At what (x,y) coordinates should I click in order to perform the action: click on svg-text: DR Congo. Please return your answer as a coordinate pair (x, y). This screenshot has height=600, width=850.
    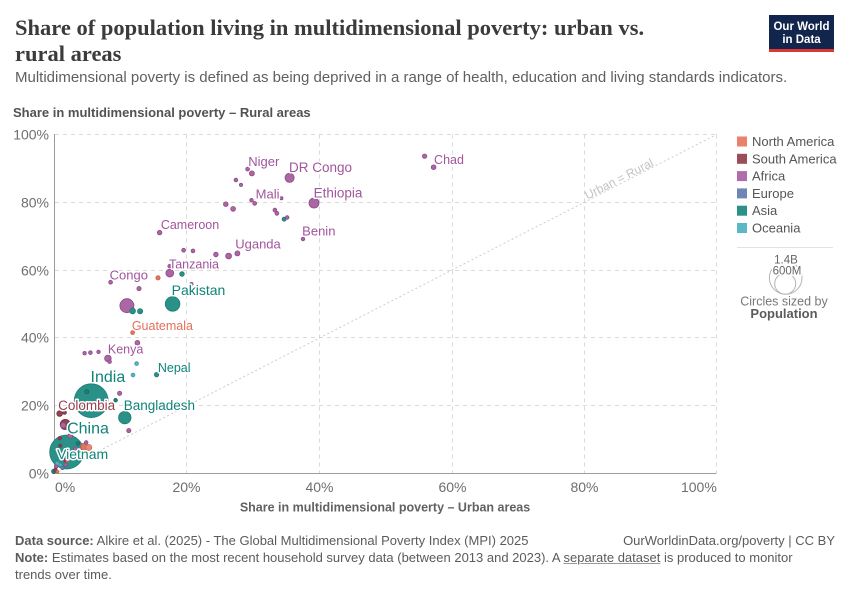
    Looking at the image, I should click on (320, 167).